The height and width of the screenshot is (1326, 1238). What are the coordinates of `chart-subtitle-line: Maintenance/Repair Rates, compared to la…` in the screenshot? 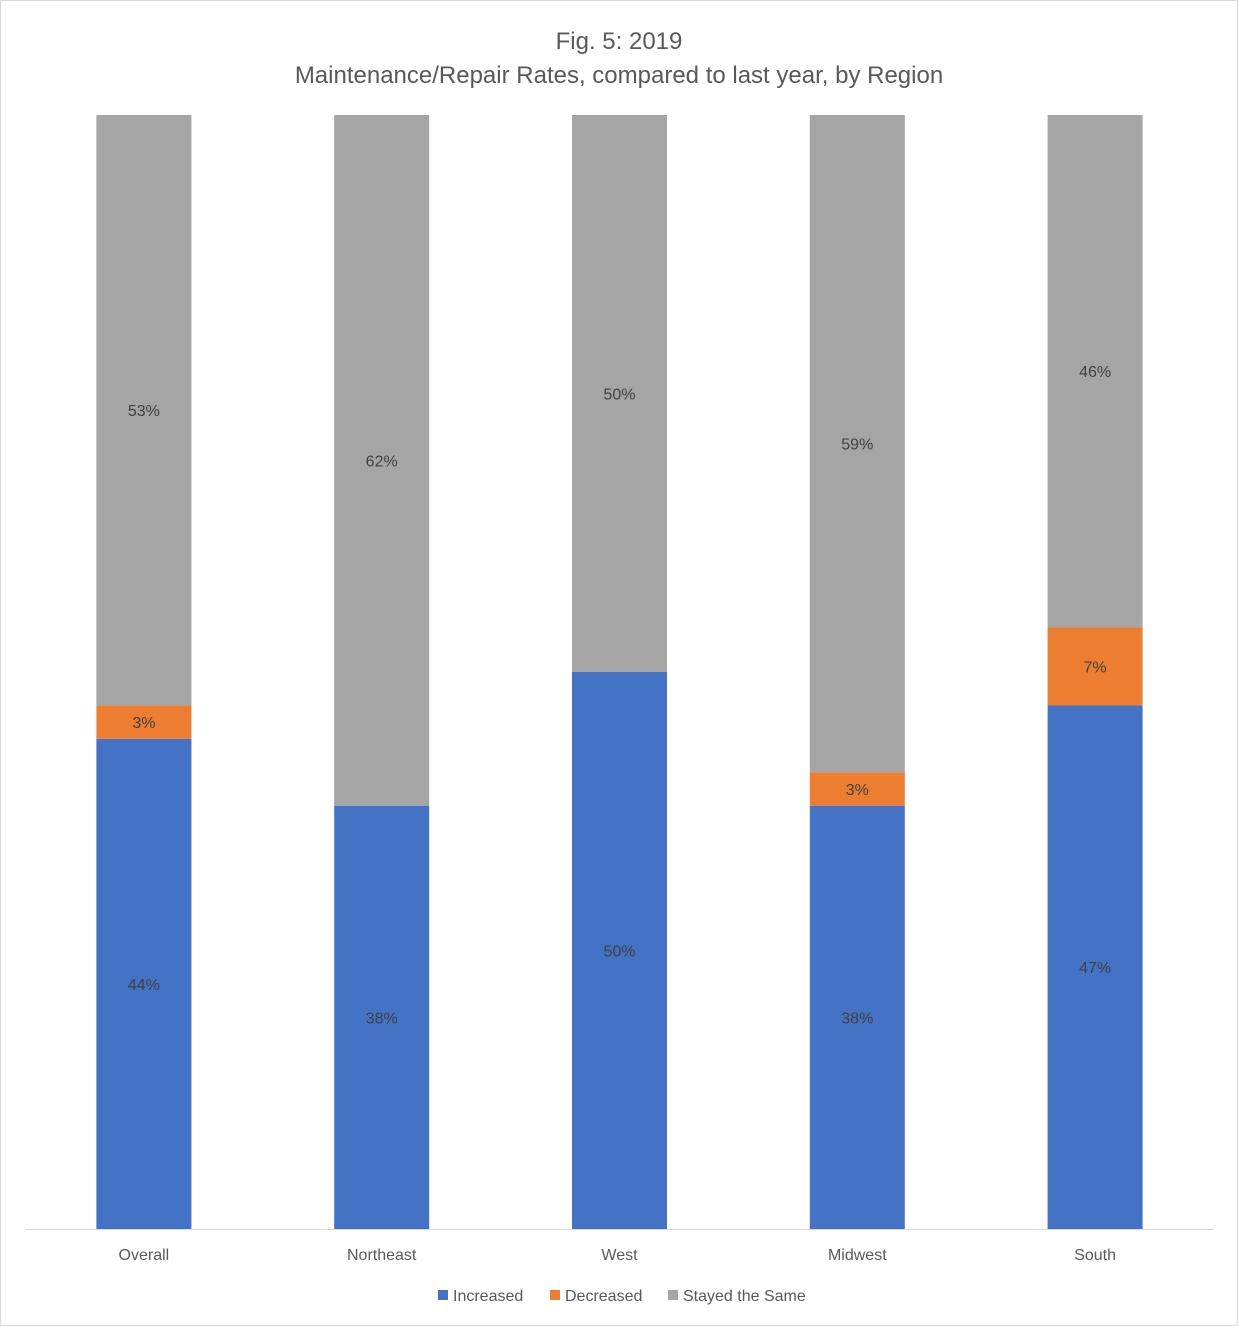 It's located at (619, 75).